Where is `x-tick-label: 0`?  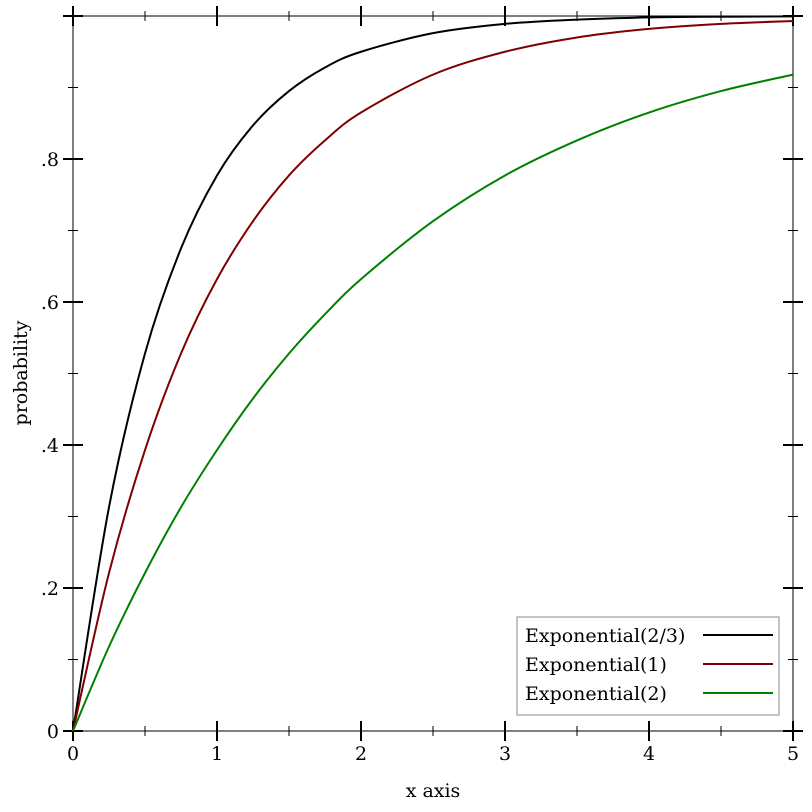 x-tick-label: 0 is located at coordinates (73, 754).